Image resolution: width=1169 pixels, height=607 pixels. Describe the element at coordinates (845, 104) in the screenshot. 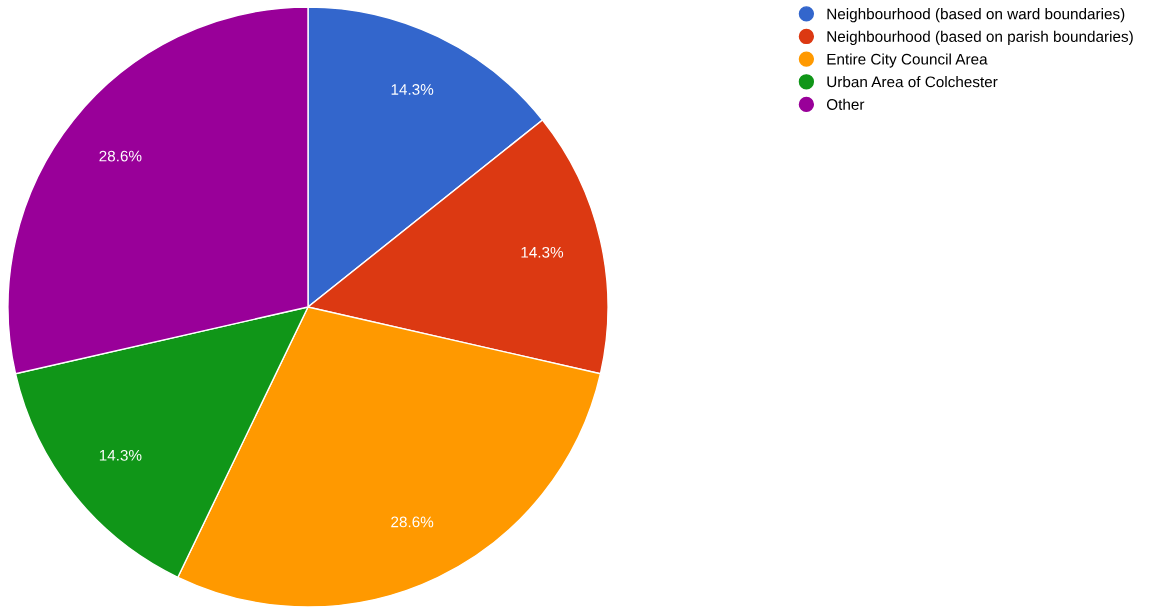

I see `legend-label: Other` at that location.